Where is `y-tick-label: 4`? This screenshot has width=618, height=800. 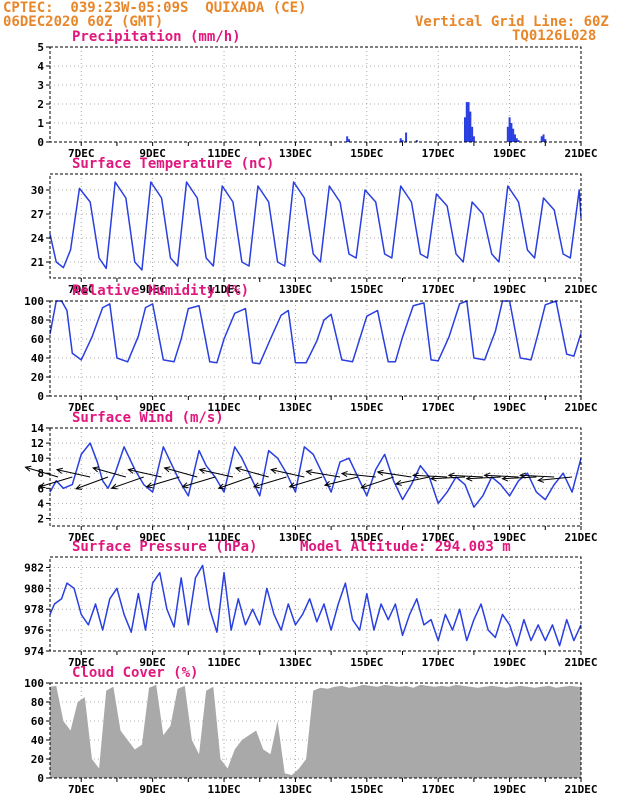 y-tick-label: 4 is located at coordinates (40, 66).